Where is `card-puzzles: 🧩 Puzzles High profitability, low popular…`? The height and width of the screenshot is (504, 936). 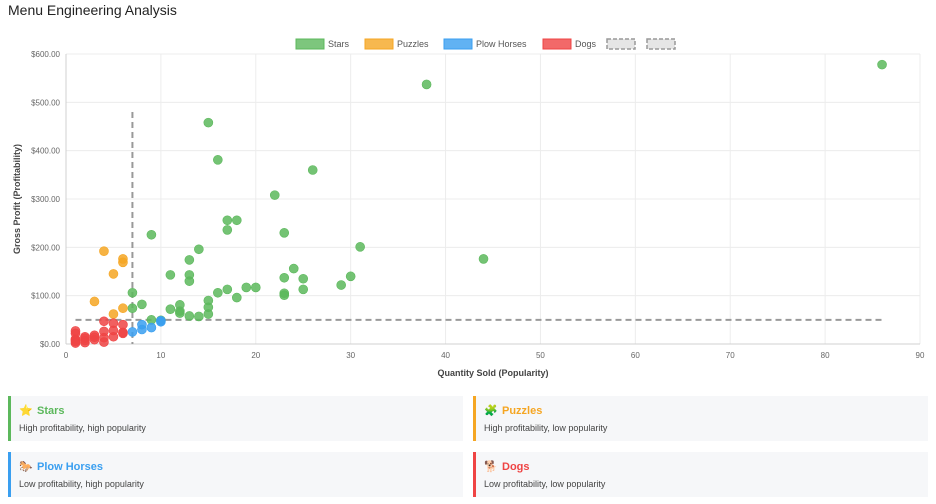
card-puzzles: 🧩 Puzzles High profitability, low popular… is located at coordinates (700, 418).